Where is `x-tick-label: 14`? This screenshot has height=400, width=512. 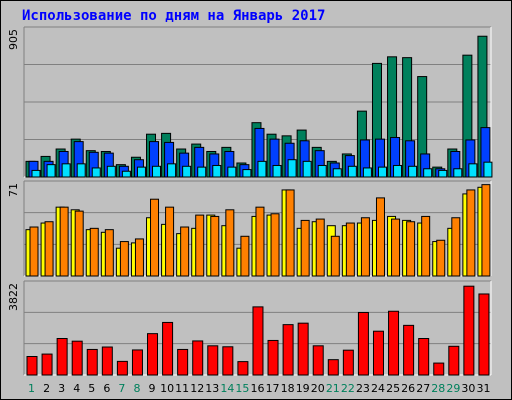
x-tick-label: 14 is located at coordinates (227, 388).